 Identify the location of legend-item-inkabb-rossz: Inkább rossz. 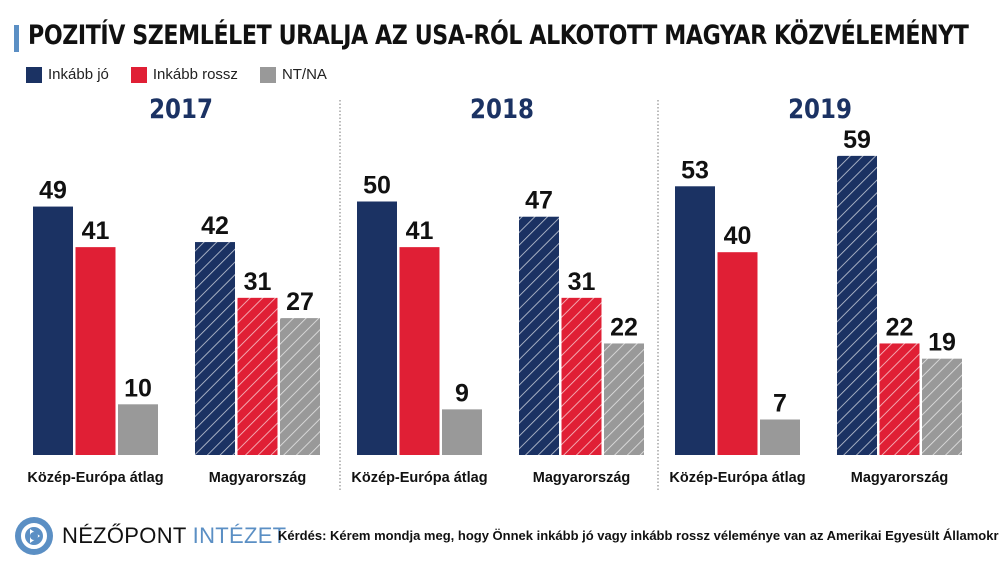
(184, 74).